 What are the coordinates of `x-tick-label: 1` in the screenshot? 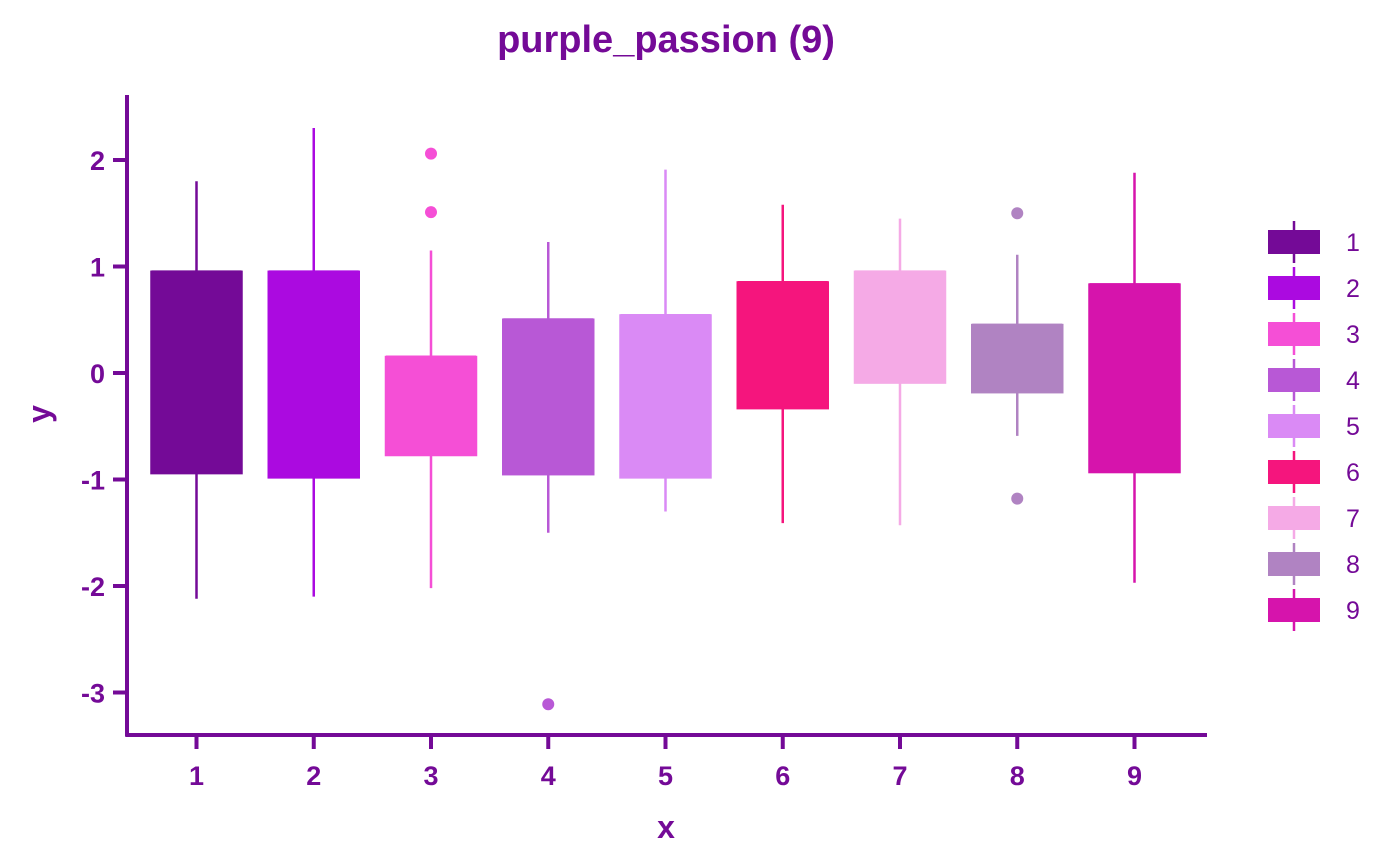 It's located at (196, 776).